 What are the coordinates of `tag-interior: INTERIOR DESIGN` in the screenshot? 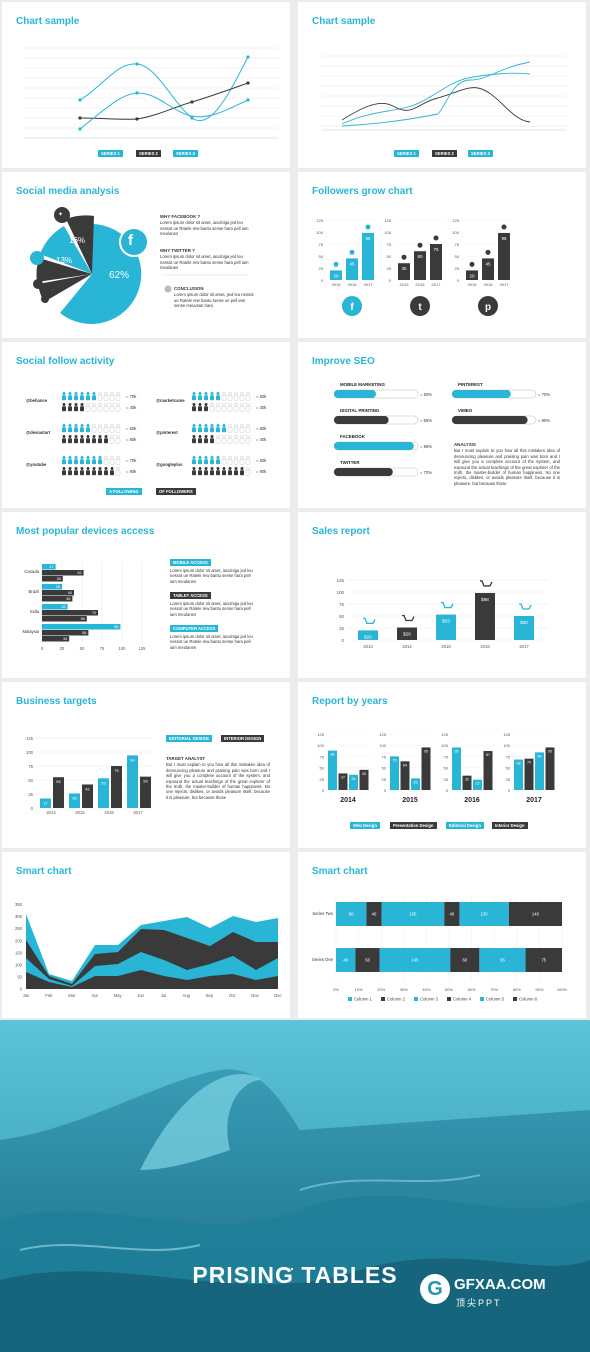 It's located at (243, 738).